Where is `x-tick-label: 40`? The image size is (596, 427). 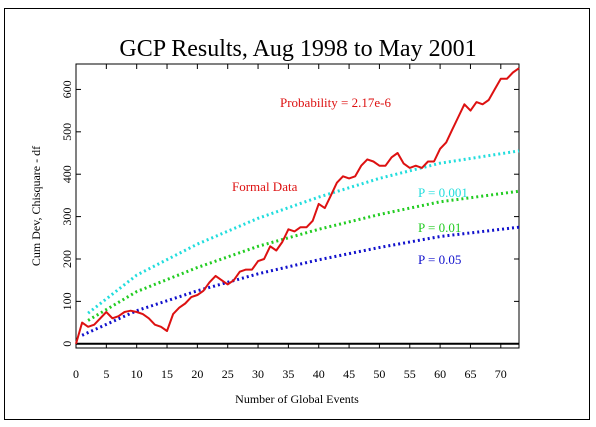 x-tick-label: 40 is located at coordinates (319, 374).